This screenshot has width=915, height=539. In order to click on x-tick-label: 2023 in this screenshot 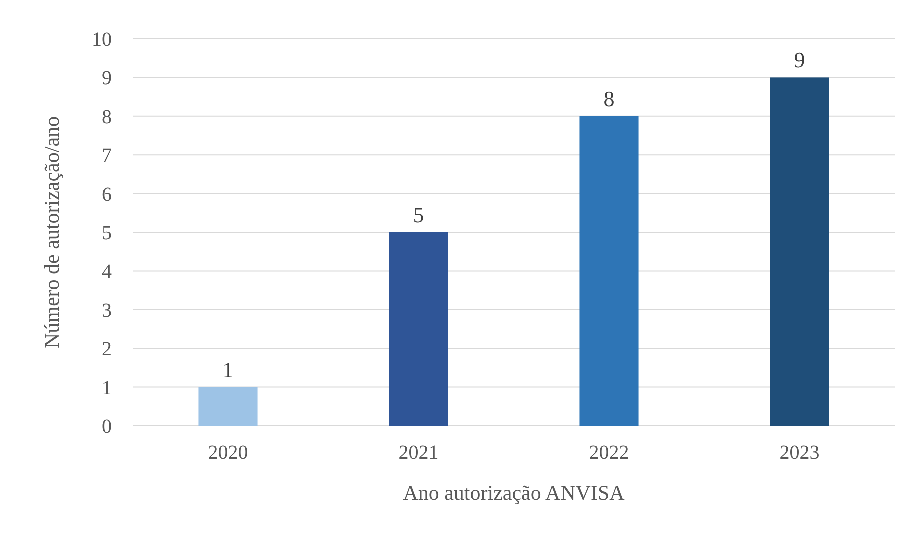, I will do `click(800, 453)`.